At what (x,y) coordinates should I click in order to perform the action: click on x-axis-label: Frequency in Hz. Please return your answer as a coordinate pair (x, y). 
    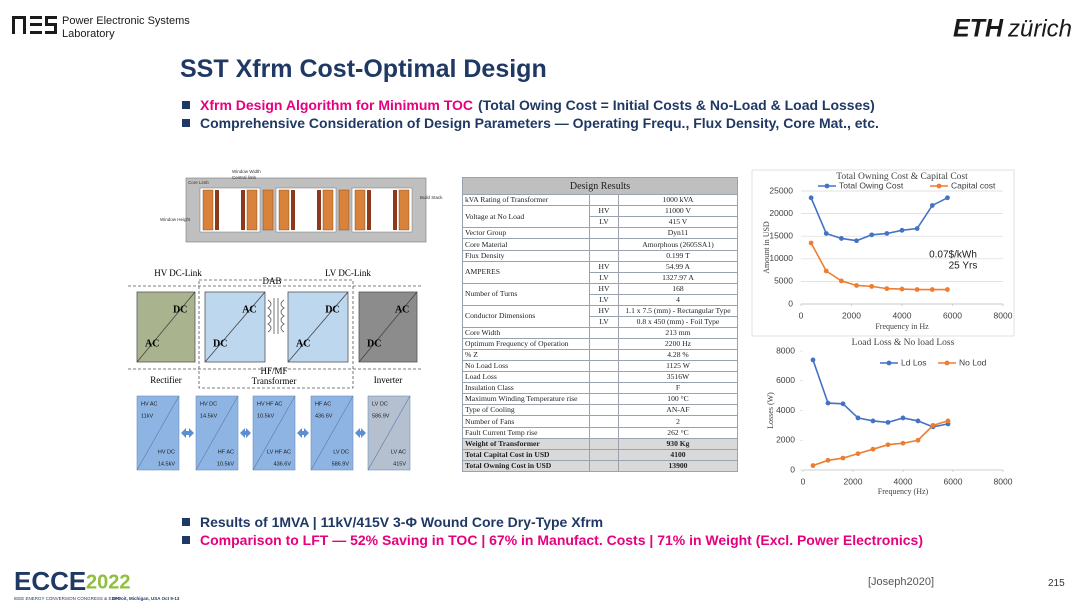
    Looking at the image, I should click on (902, 326).